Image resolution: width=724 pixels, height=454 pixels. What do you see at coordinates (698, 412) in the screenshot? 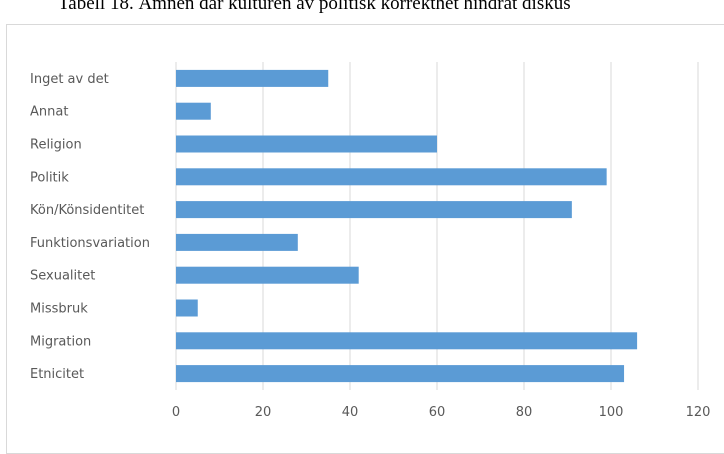
I see `x-tick-label: 120` at bounding box center [698, 412].